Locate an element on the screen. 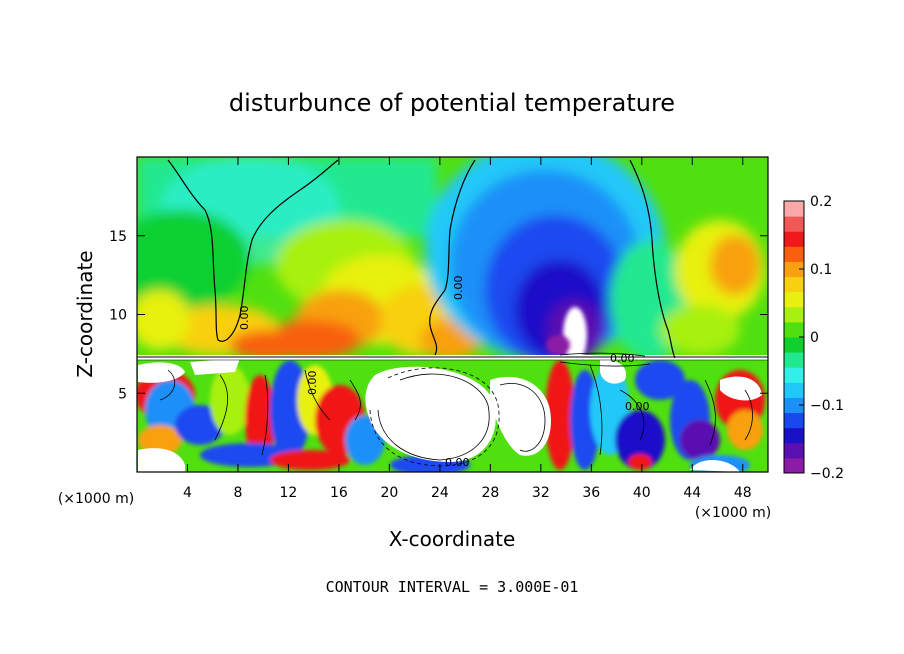 This screenshot has width=904, height=654. y-axis-label: Z-coordinate is located at coordinates (85, 313).